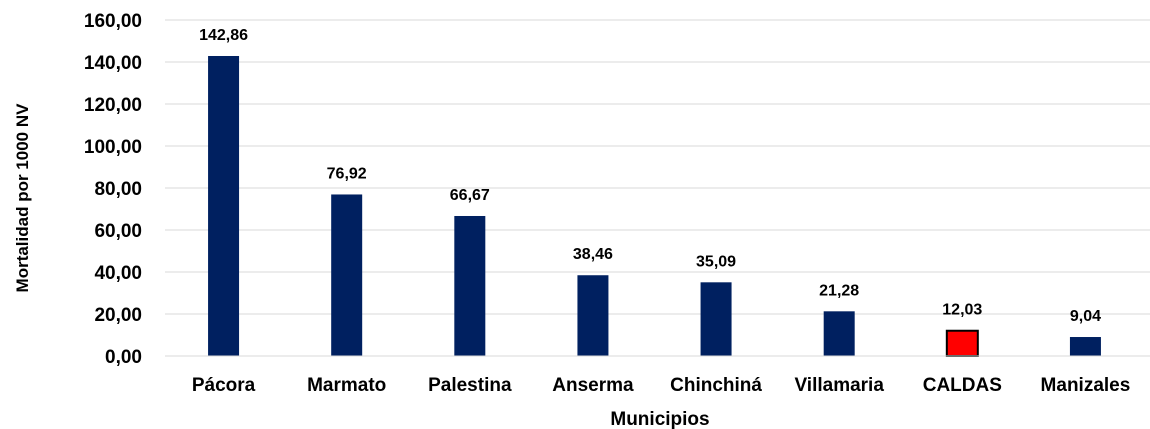 This screenshot has height=429, width=1150. What do you see at coordinates (659, 419) in the screenshot?
I see `x-axis-title: Municipios` at bounding box center [659, 419].